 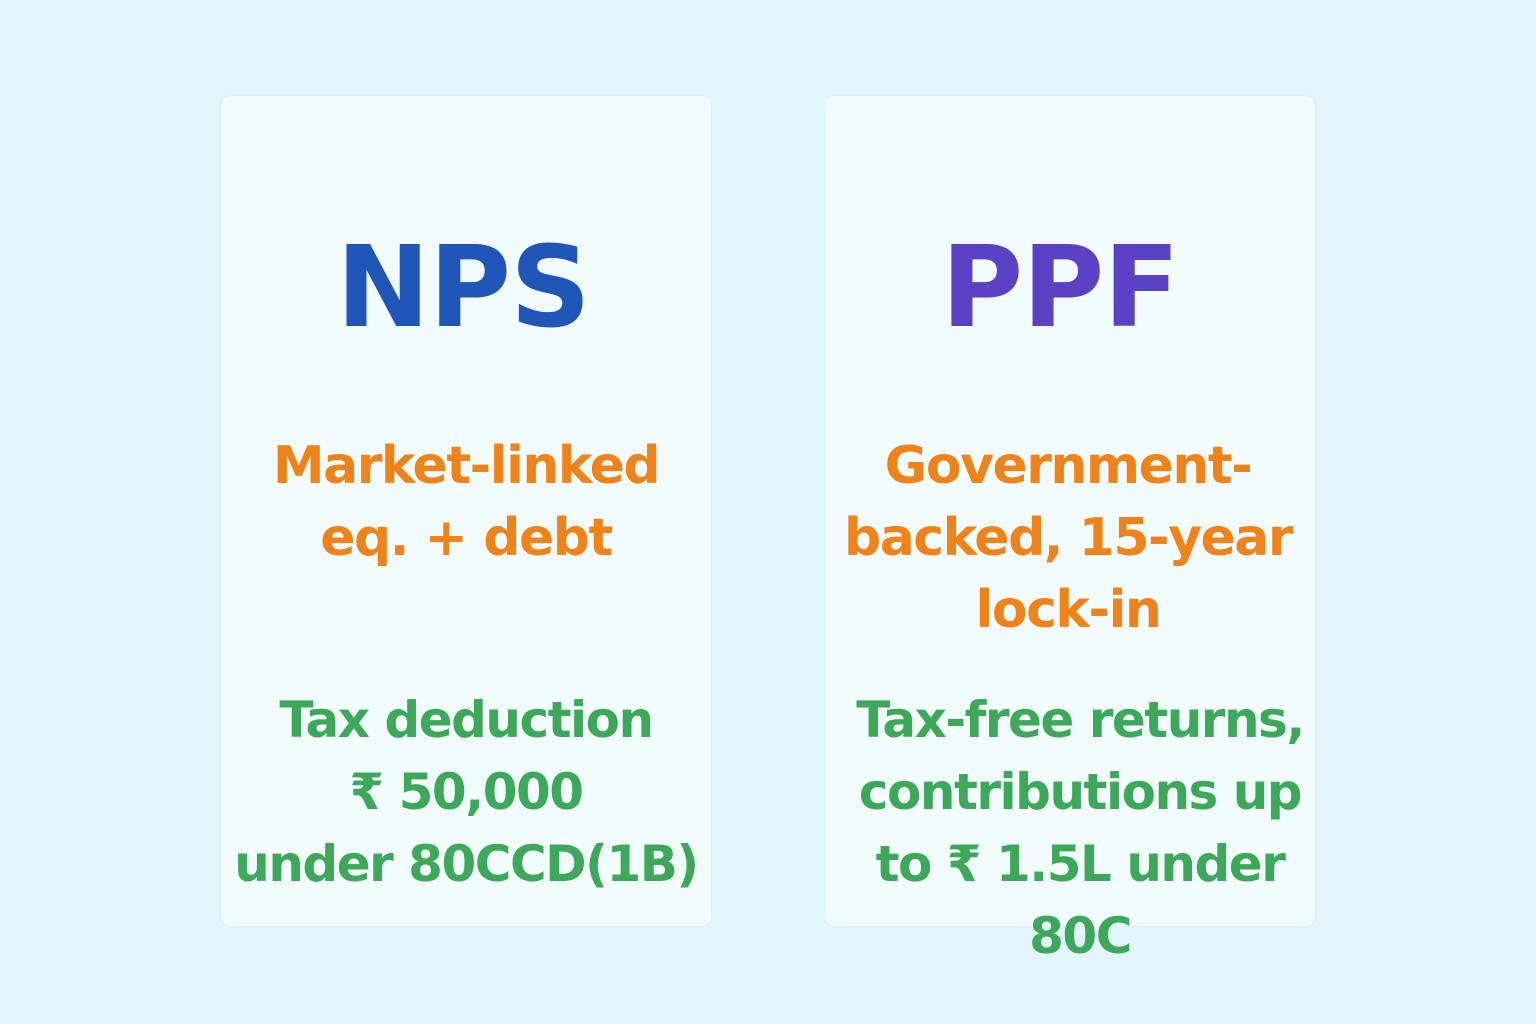 What do you see at coordinates (466, 502) in the screenshot?
I see `nps-feature: Market-linked eq. + debt` at bounding box center [466, 502].